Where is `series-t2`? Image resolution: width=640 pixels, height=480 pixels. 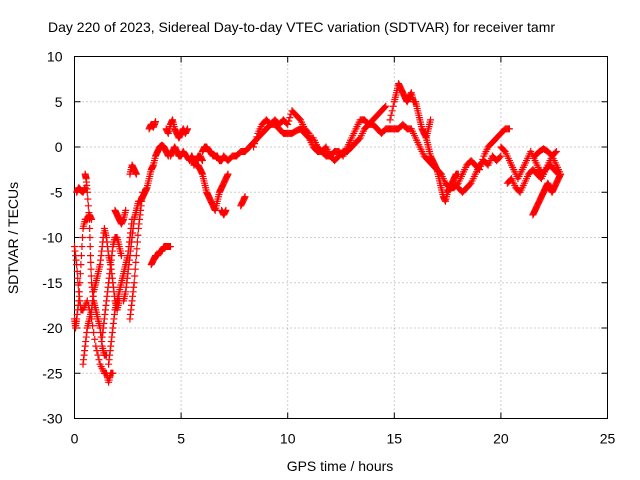 series-t2 is located at coordinates (83, 271).